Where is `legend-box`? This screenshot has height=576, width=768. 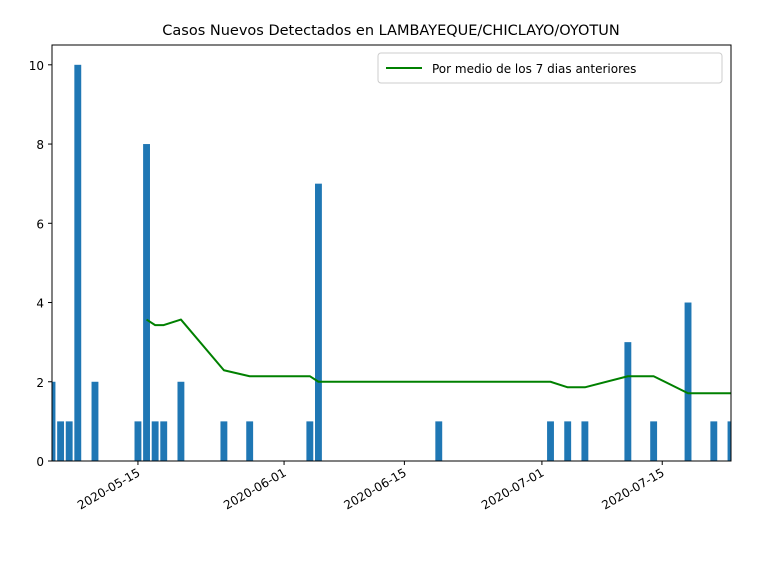 legend-box is located at coordinates (550, 68).